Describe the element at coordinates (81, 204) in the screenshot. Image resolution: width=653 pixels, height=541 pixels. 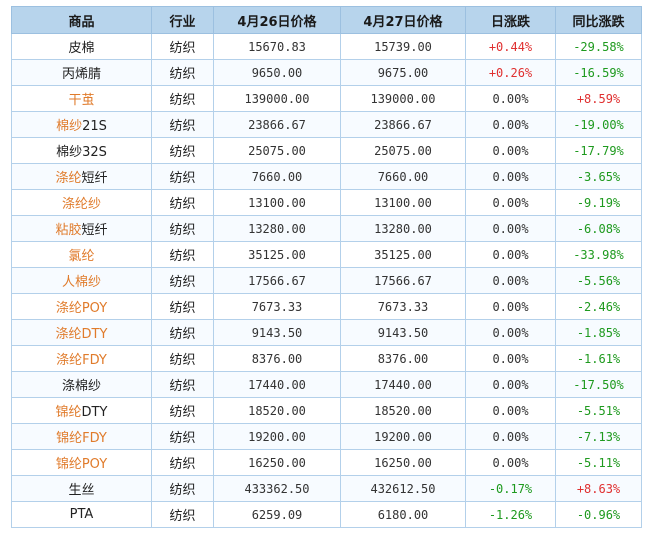
I see `commodity-name-link: 涤纶纱` at that location.